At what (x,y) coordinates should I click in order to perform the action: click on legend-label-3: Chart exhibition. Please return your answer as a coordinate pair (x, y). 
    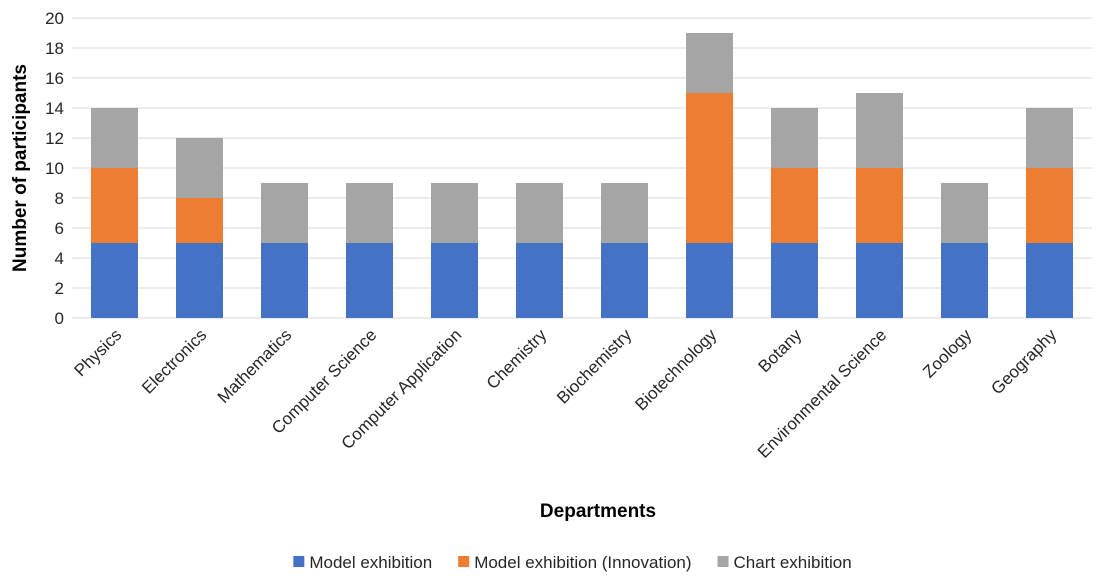
    Looking at the image, I should click on (793, 562).